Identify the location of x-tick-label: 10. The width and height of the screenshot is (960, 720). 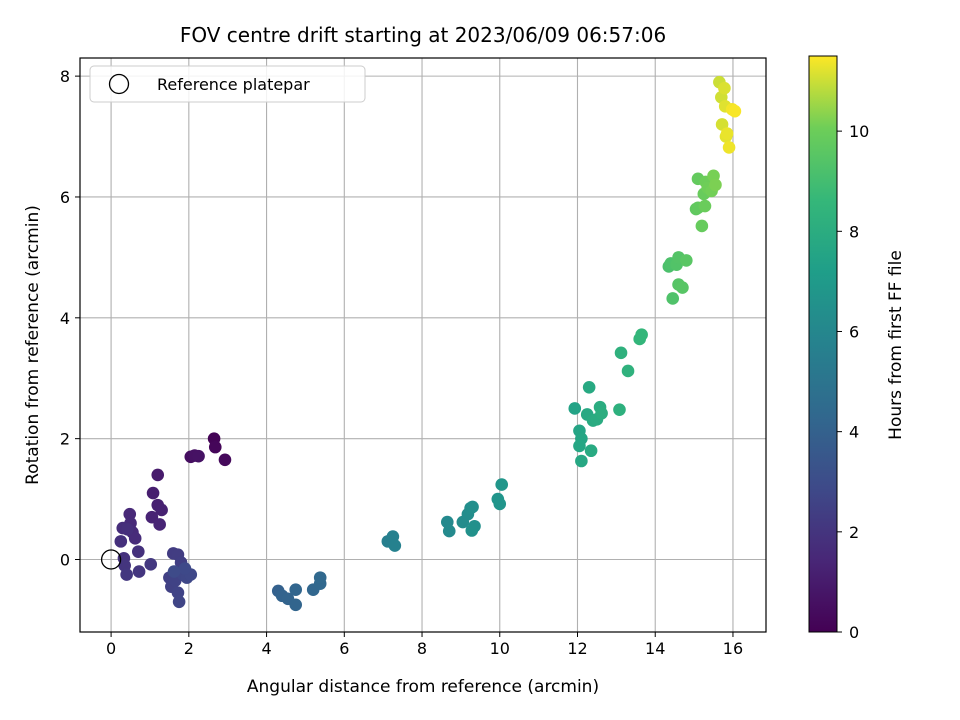
(500, 648).